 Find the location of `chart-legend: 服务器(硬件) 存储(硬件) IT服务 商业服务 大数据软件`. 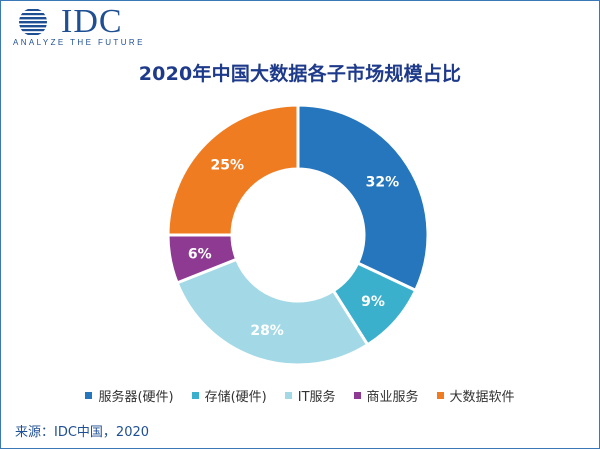

chart-legend: 服务器(硬件) 存储(硬件) IT服务 商业服务 大数据软件 is located at coordinates (300, 395).